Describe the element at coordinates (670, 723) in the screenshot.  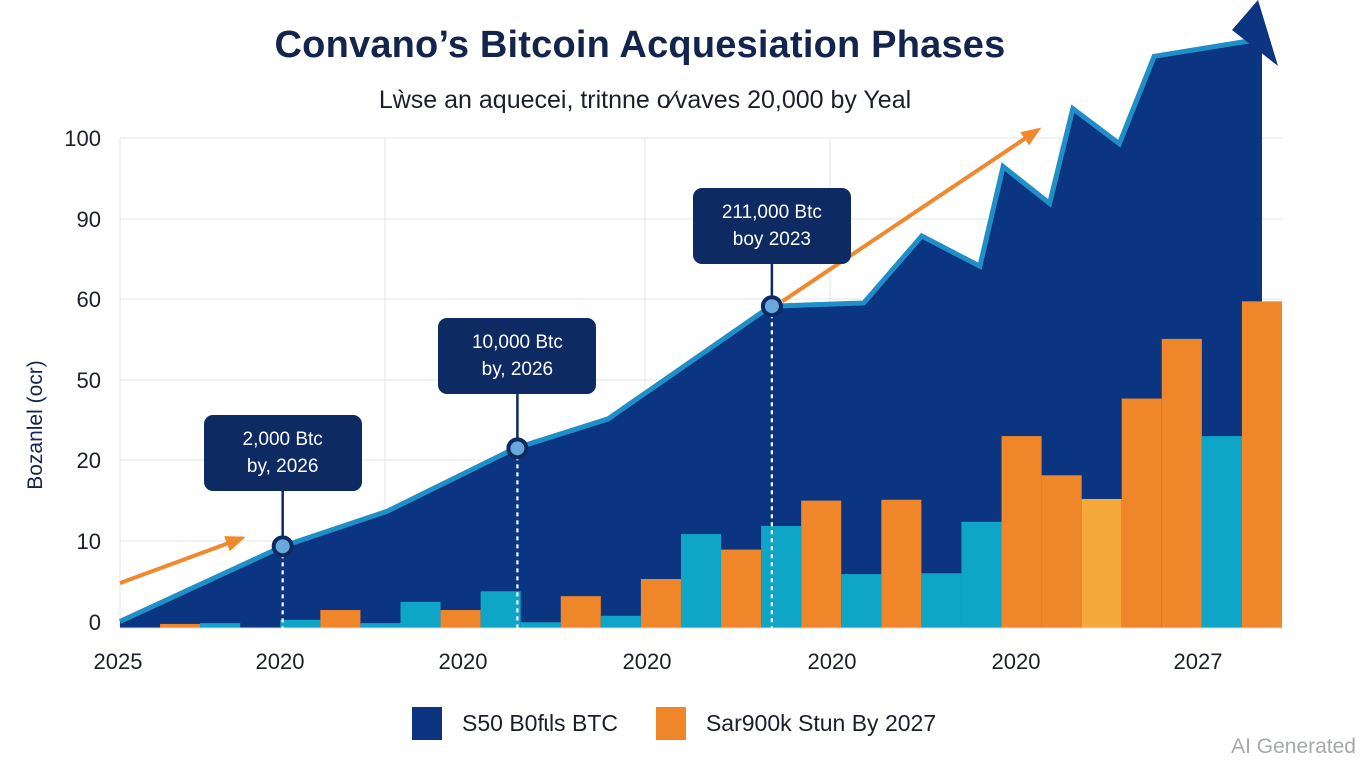
I see `legend-swatch-orange` at that location.